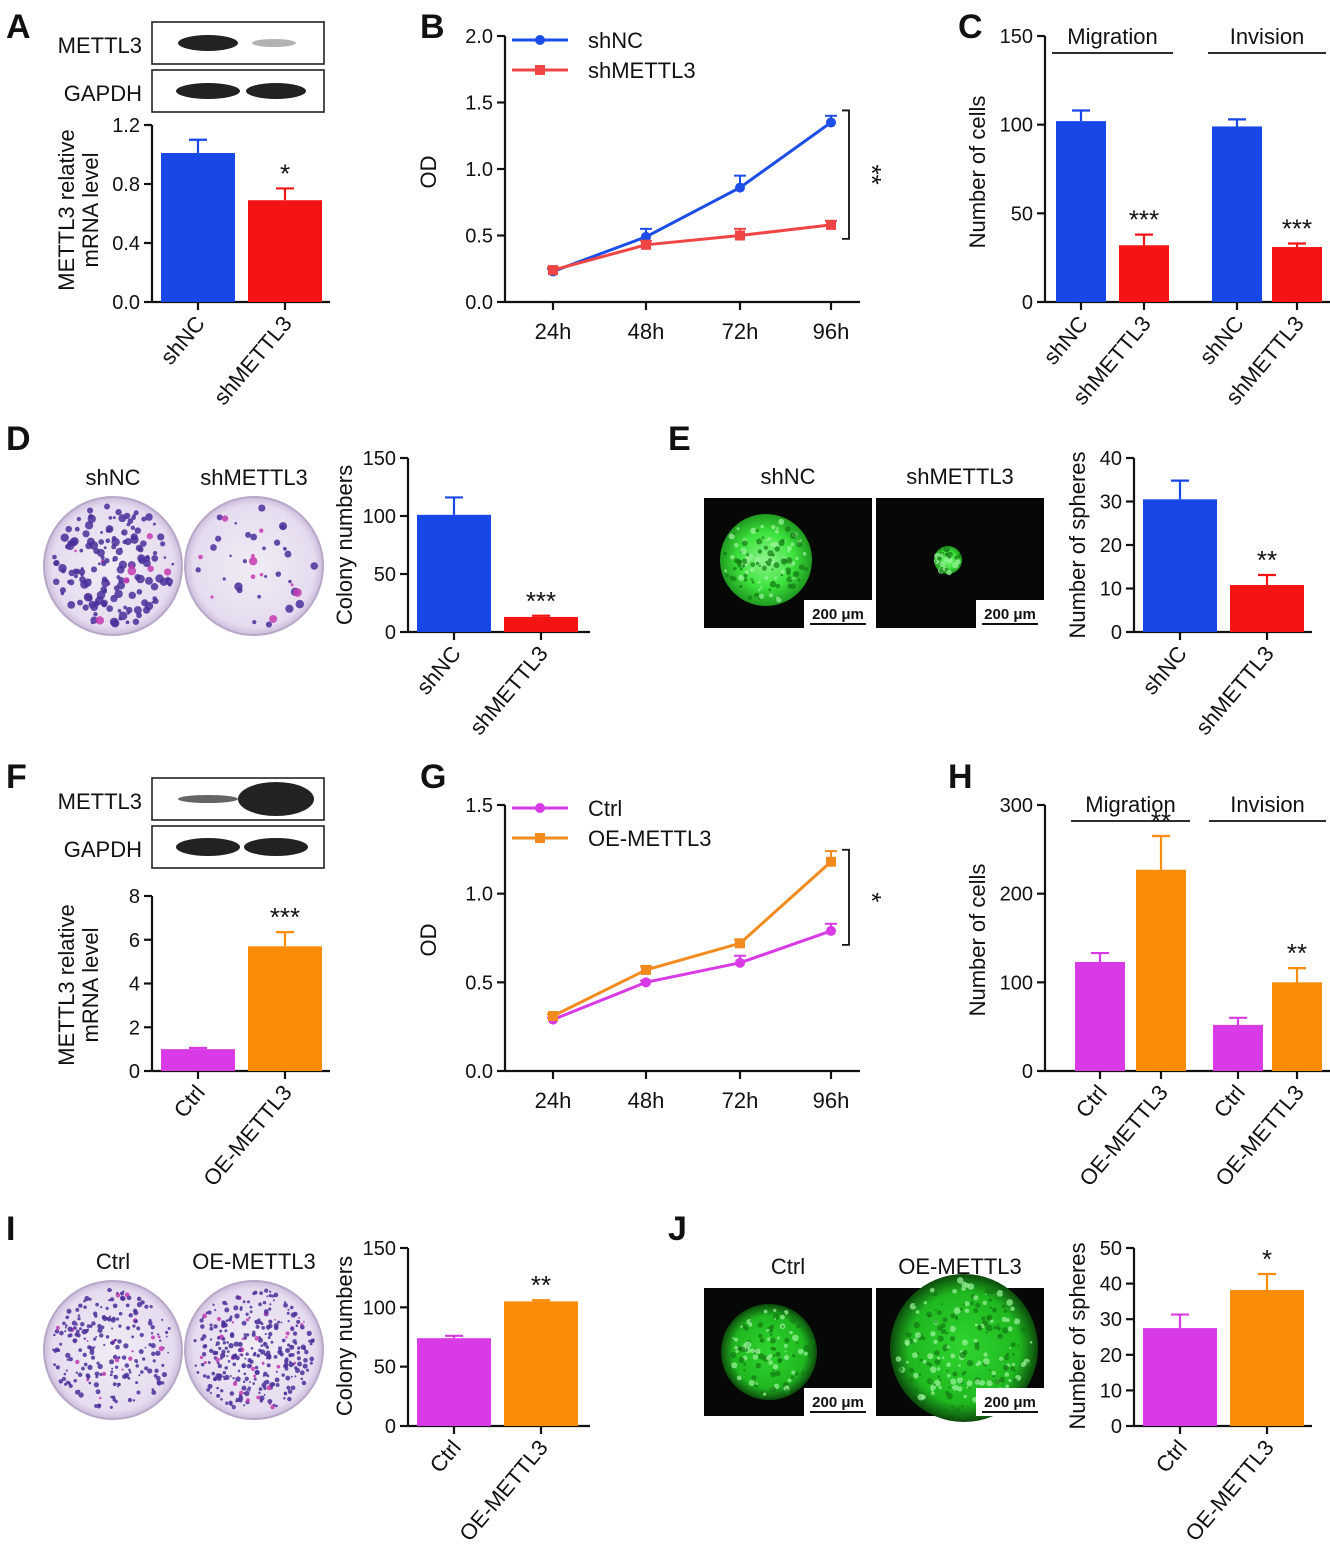 The image size is (1330, 1562). I want to click on dish-label: shMETTL3, so click(254, 477).